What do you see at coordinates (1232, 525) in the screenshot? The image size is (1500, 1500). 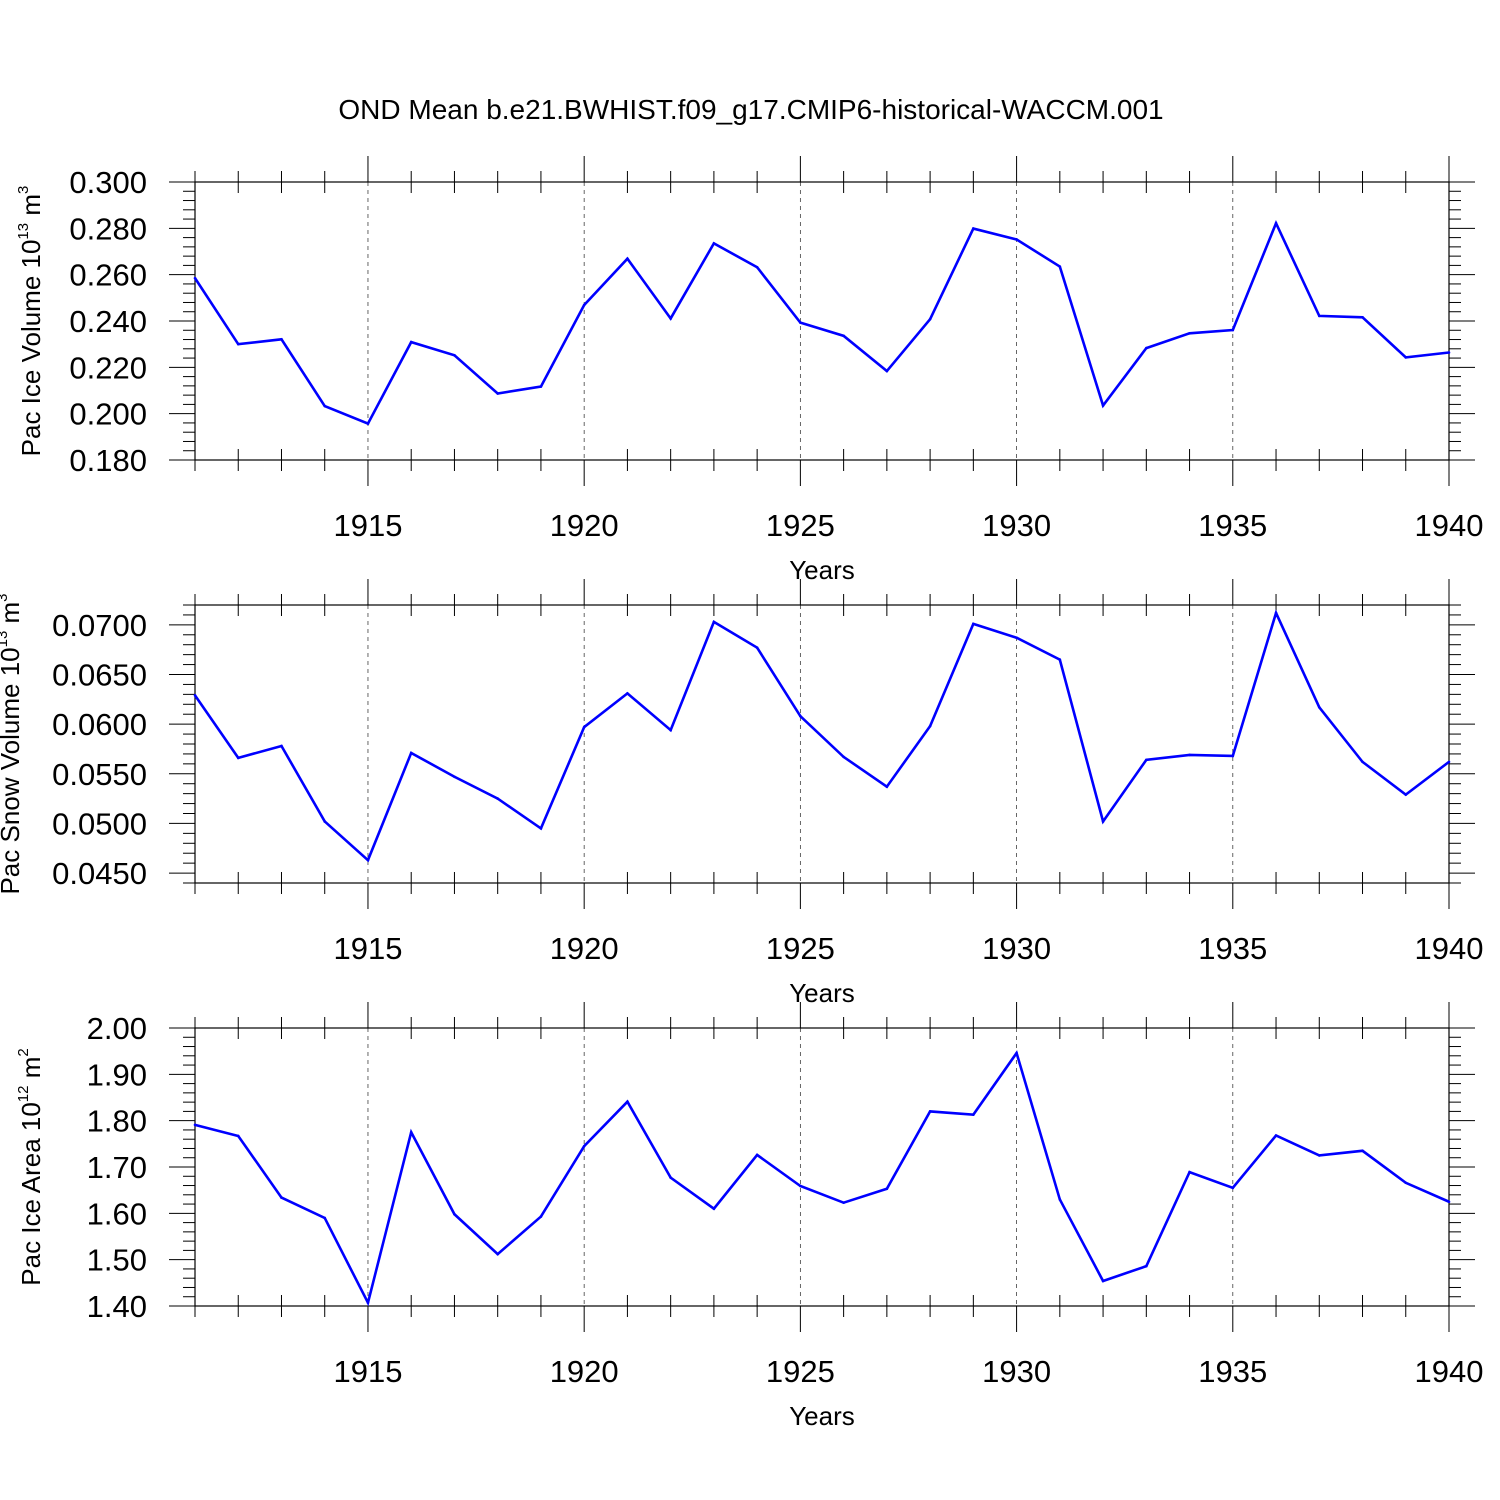 I see `x-tick-label: 1935` at bounding box center [1232, 525].